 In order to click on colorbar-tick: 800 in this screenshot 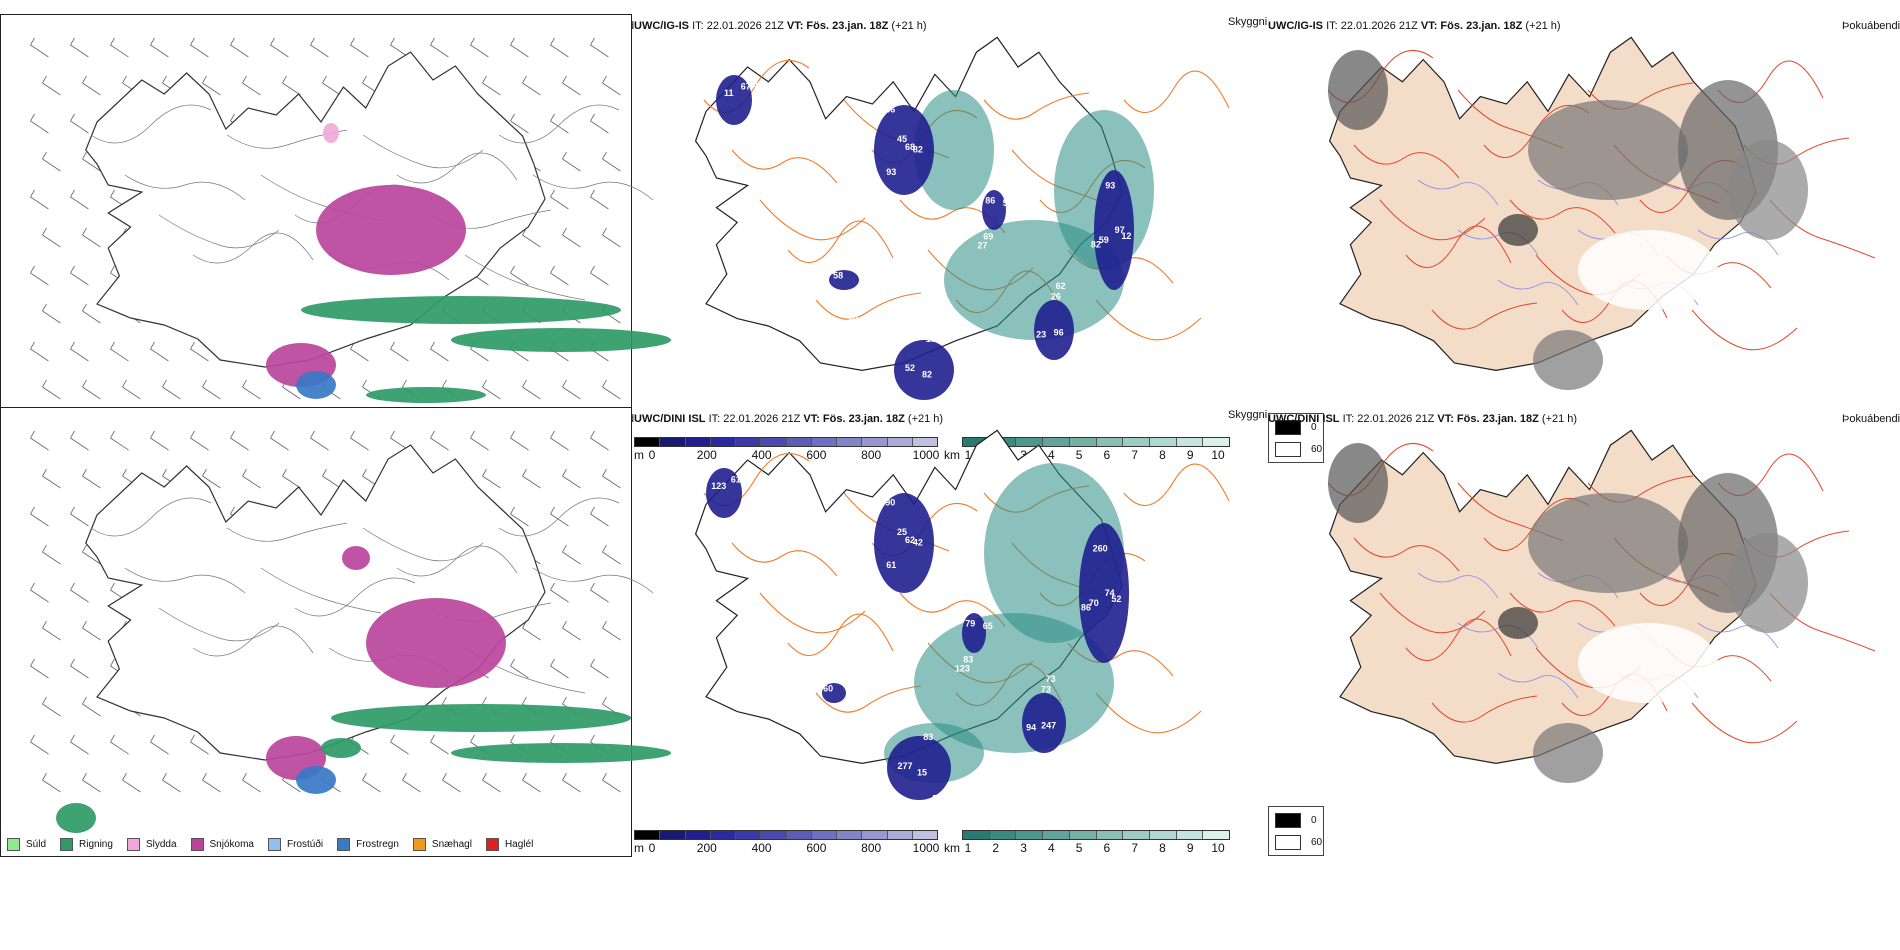, I will do `click(871, 455)`.